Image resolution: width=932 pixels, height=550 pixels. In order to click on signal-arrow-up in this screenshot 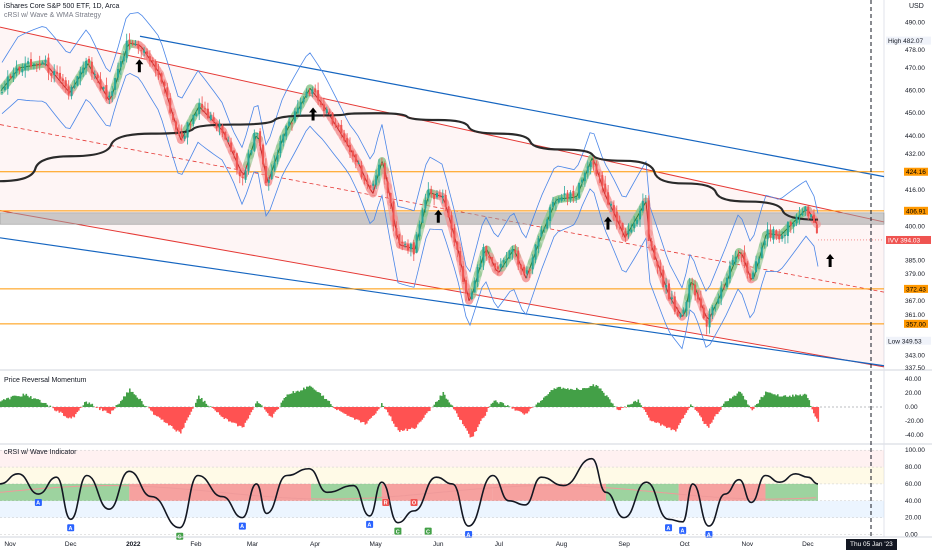, I will do `click(313, 114)`.